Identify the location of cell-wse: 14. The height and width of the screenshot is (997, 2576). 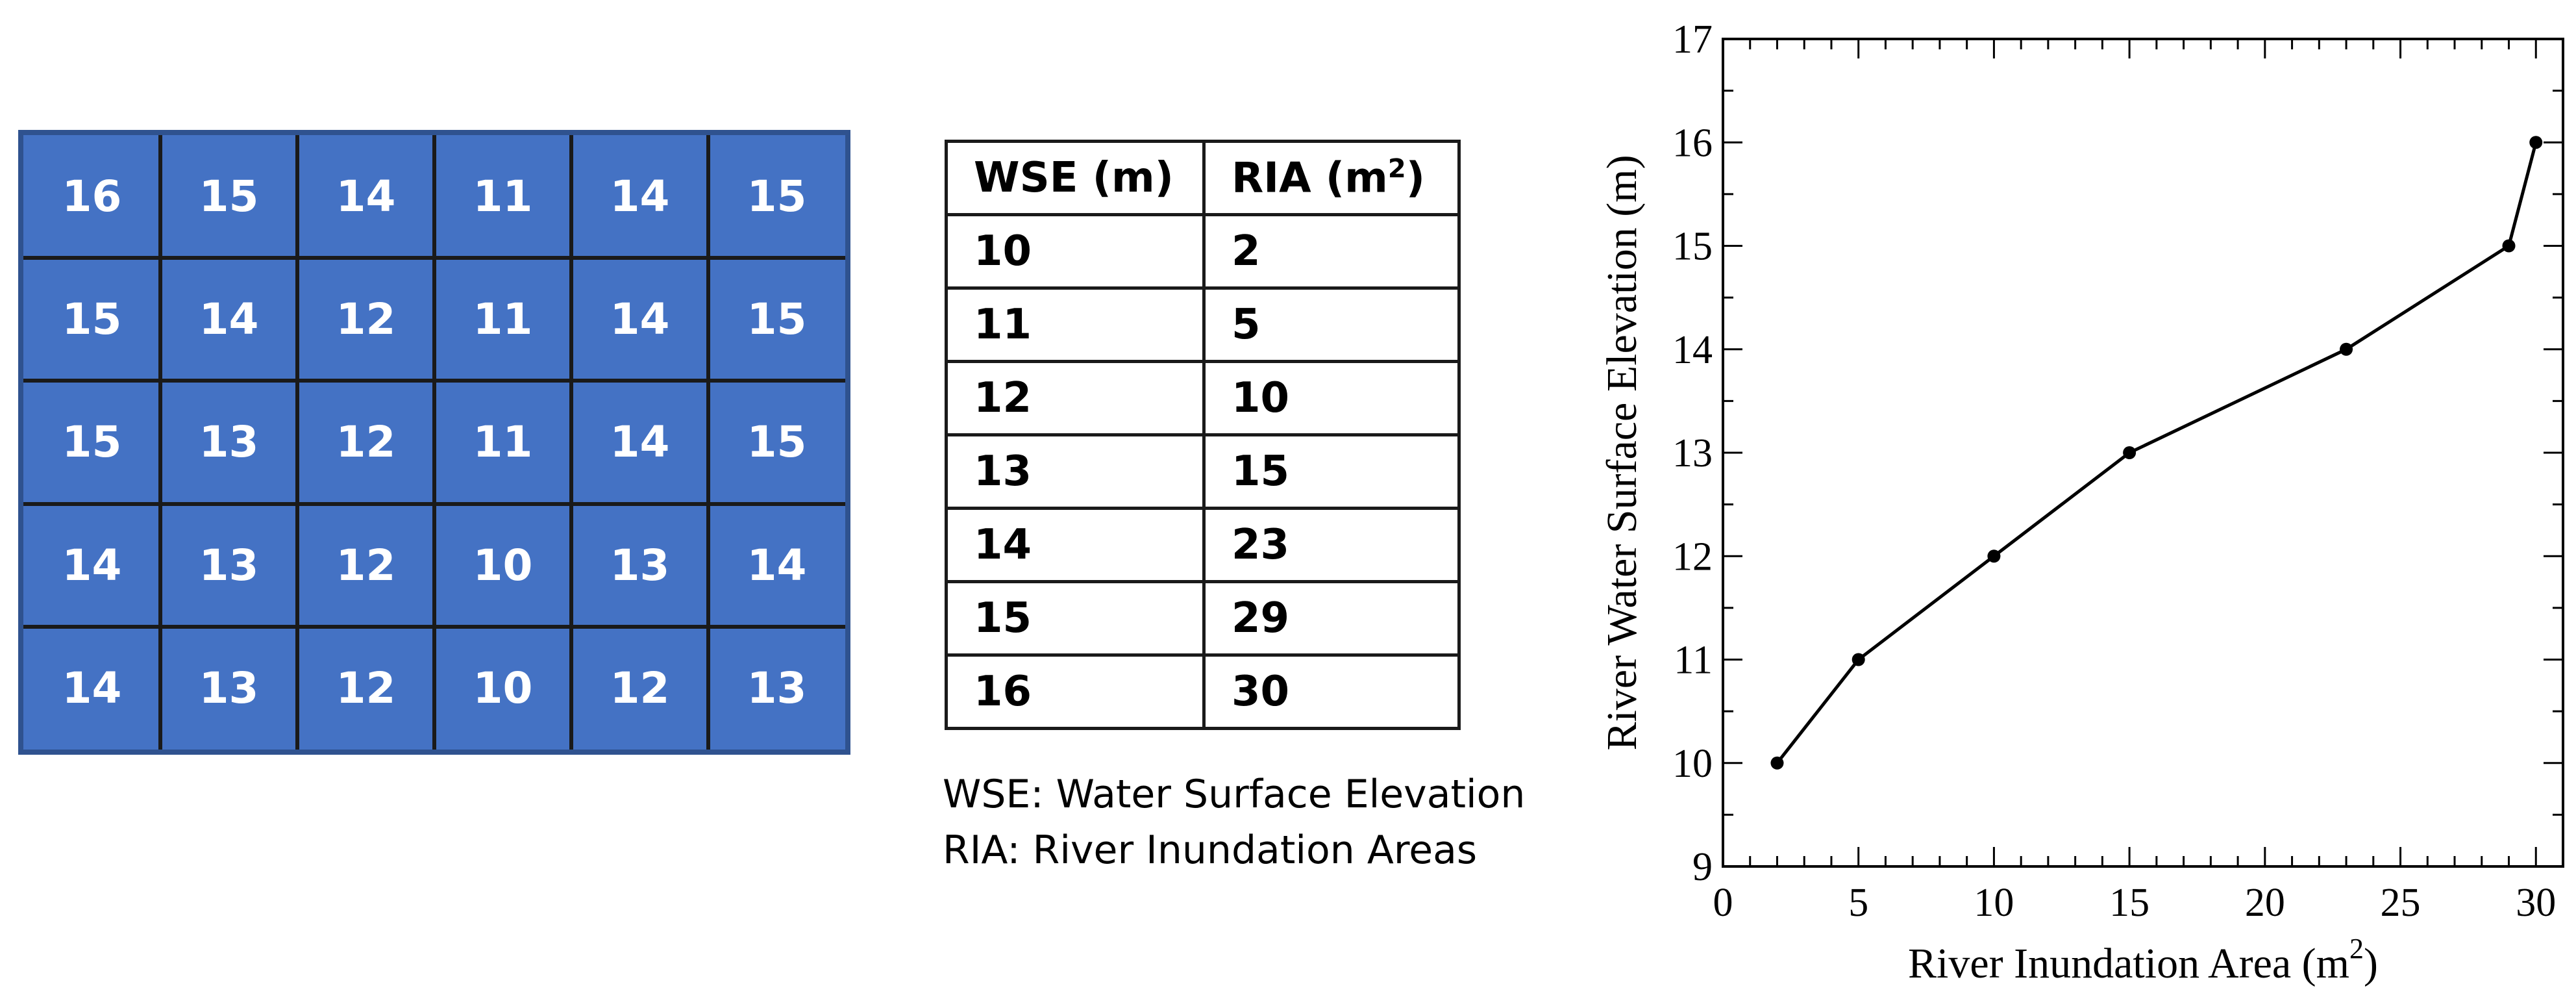
(1075, 545).